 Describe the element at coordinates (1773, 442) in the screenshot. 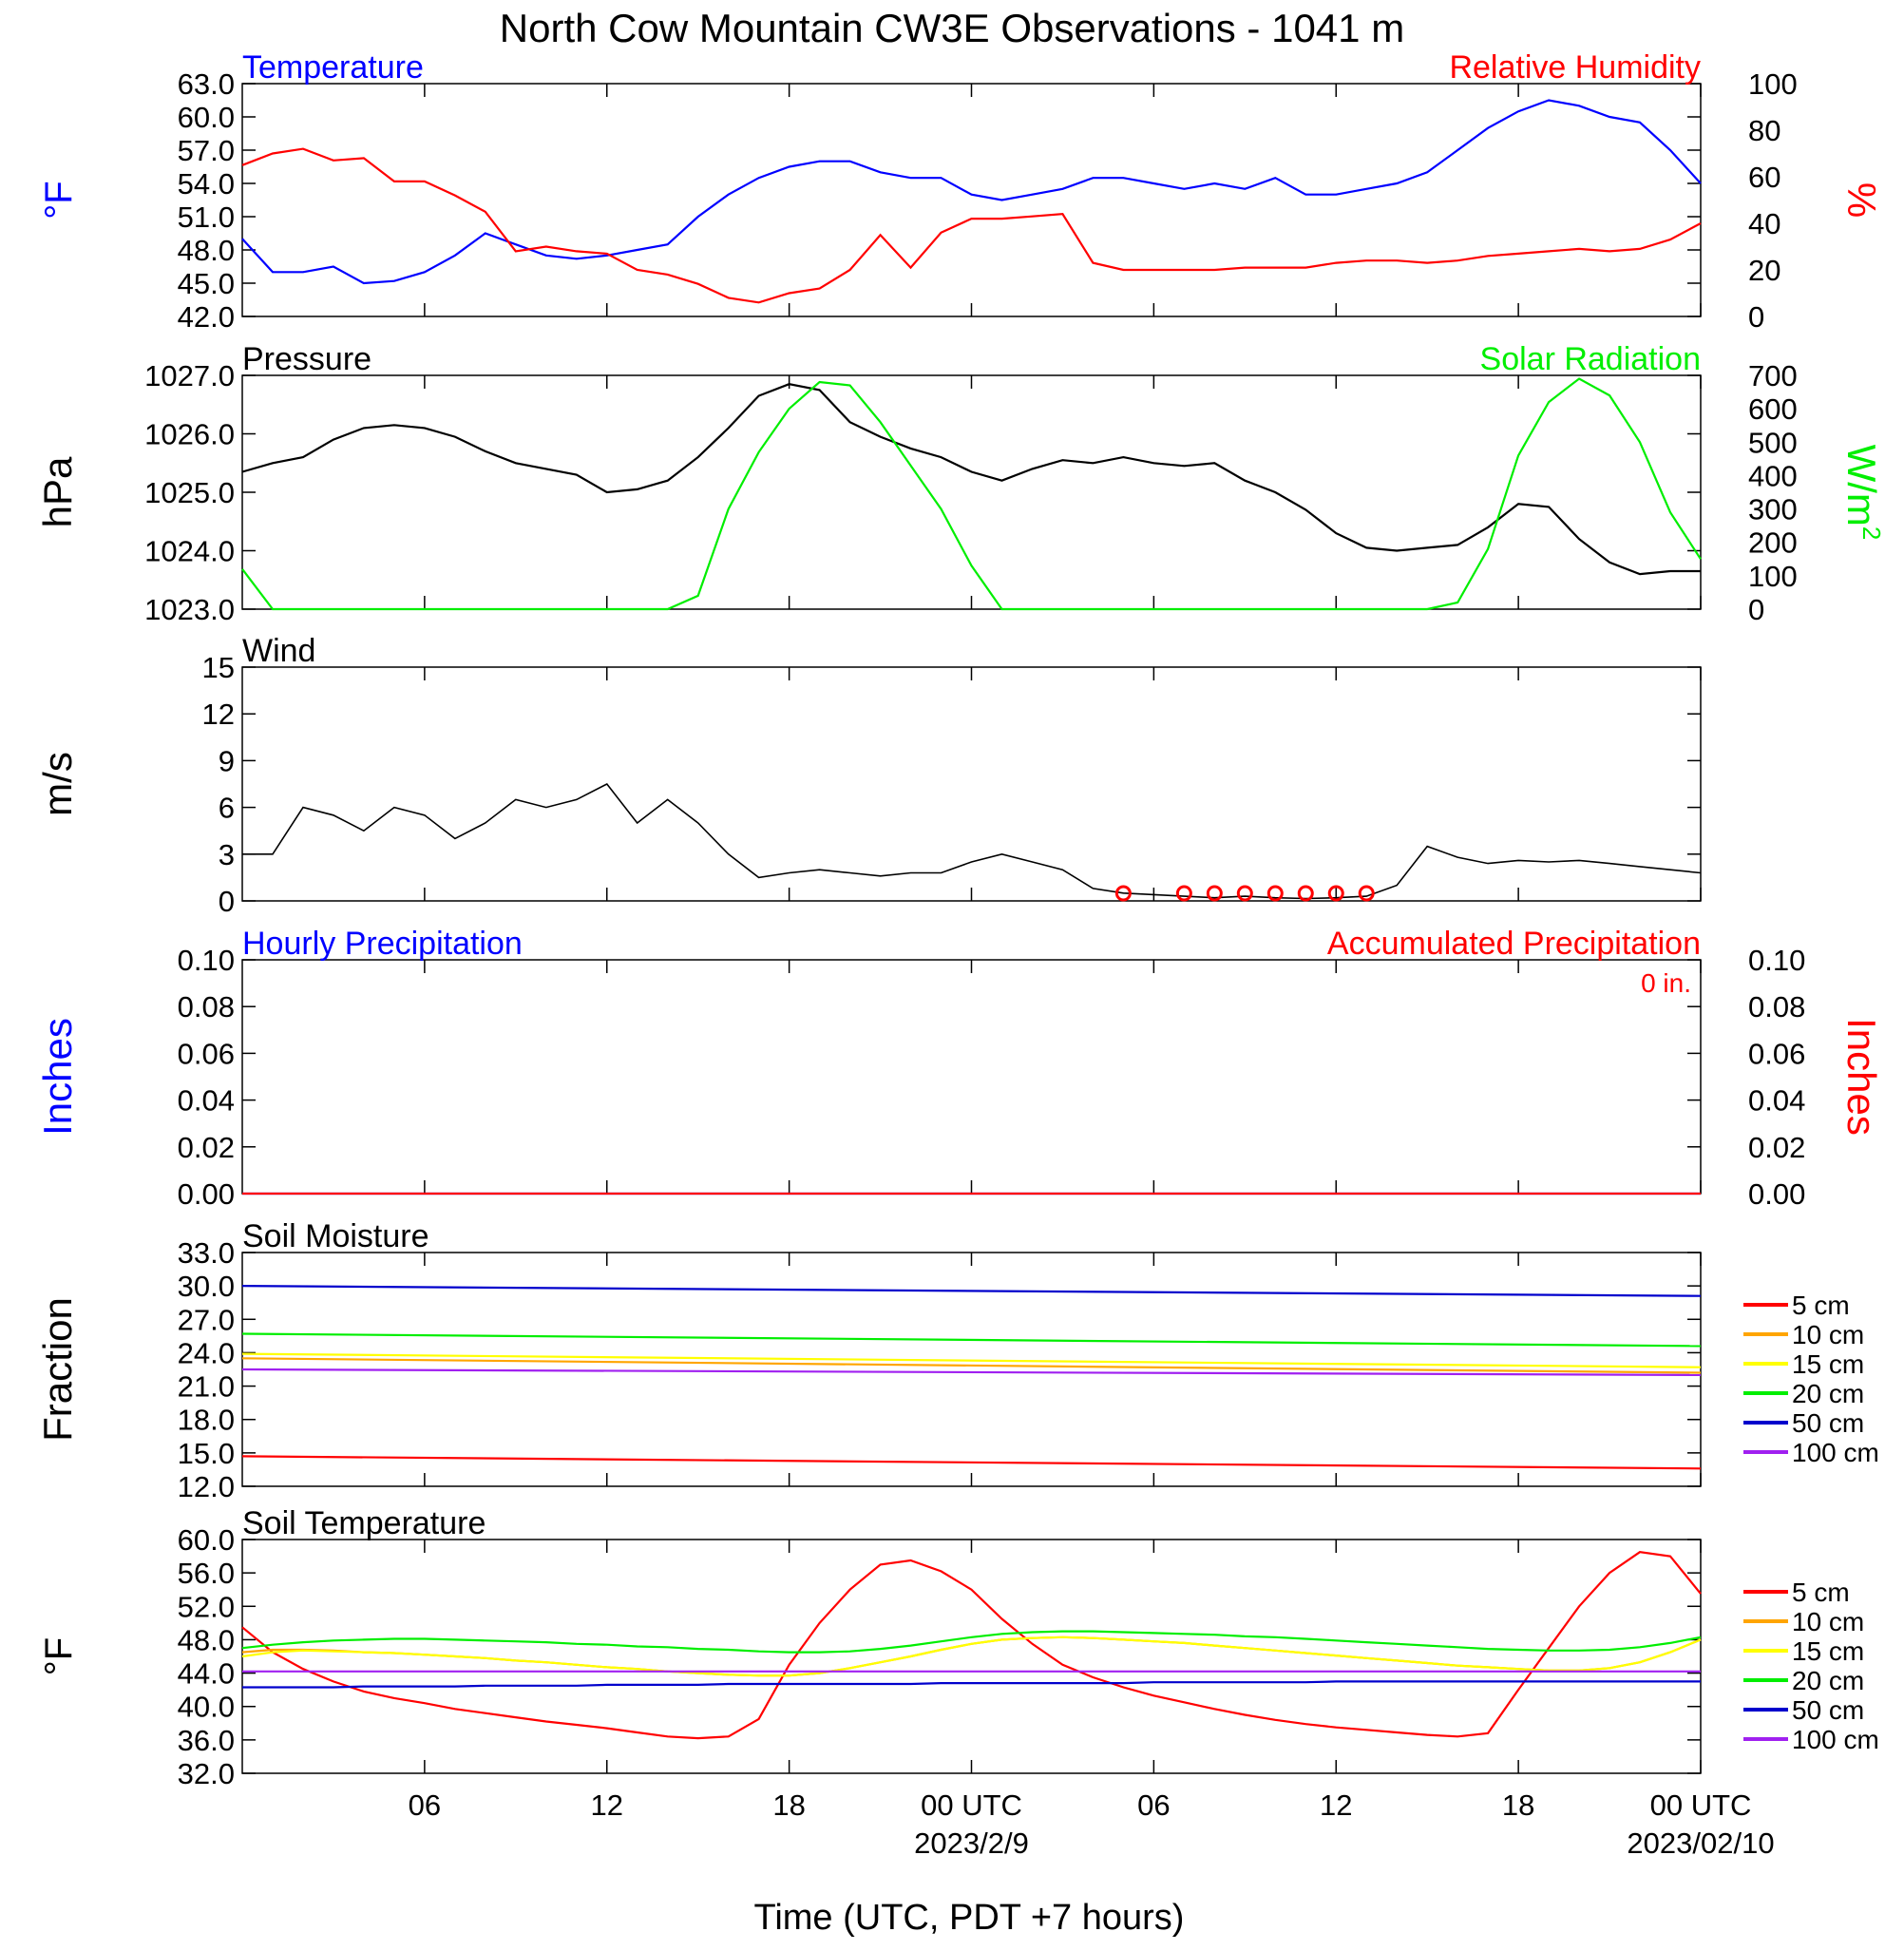

I see `y2-tick-label: 500` at that location.